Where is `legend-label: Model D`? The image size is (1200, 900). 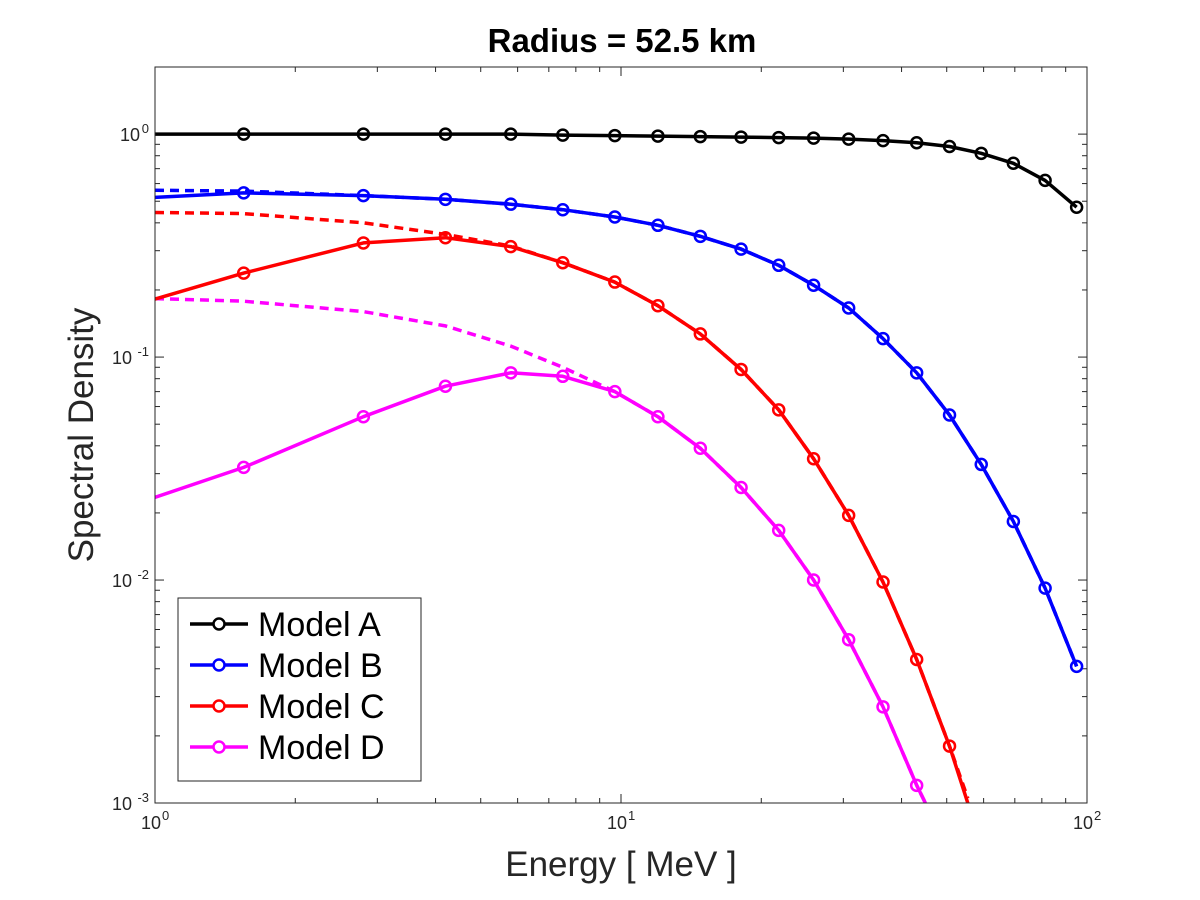 legend-label: Model D is located at coordinates (321, 748).